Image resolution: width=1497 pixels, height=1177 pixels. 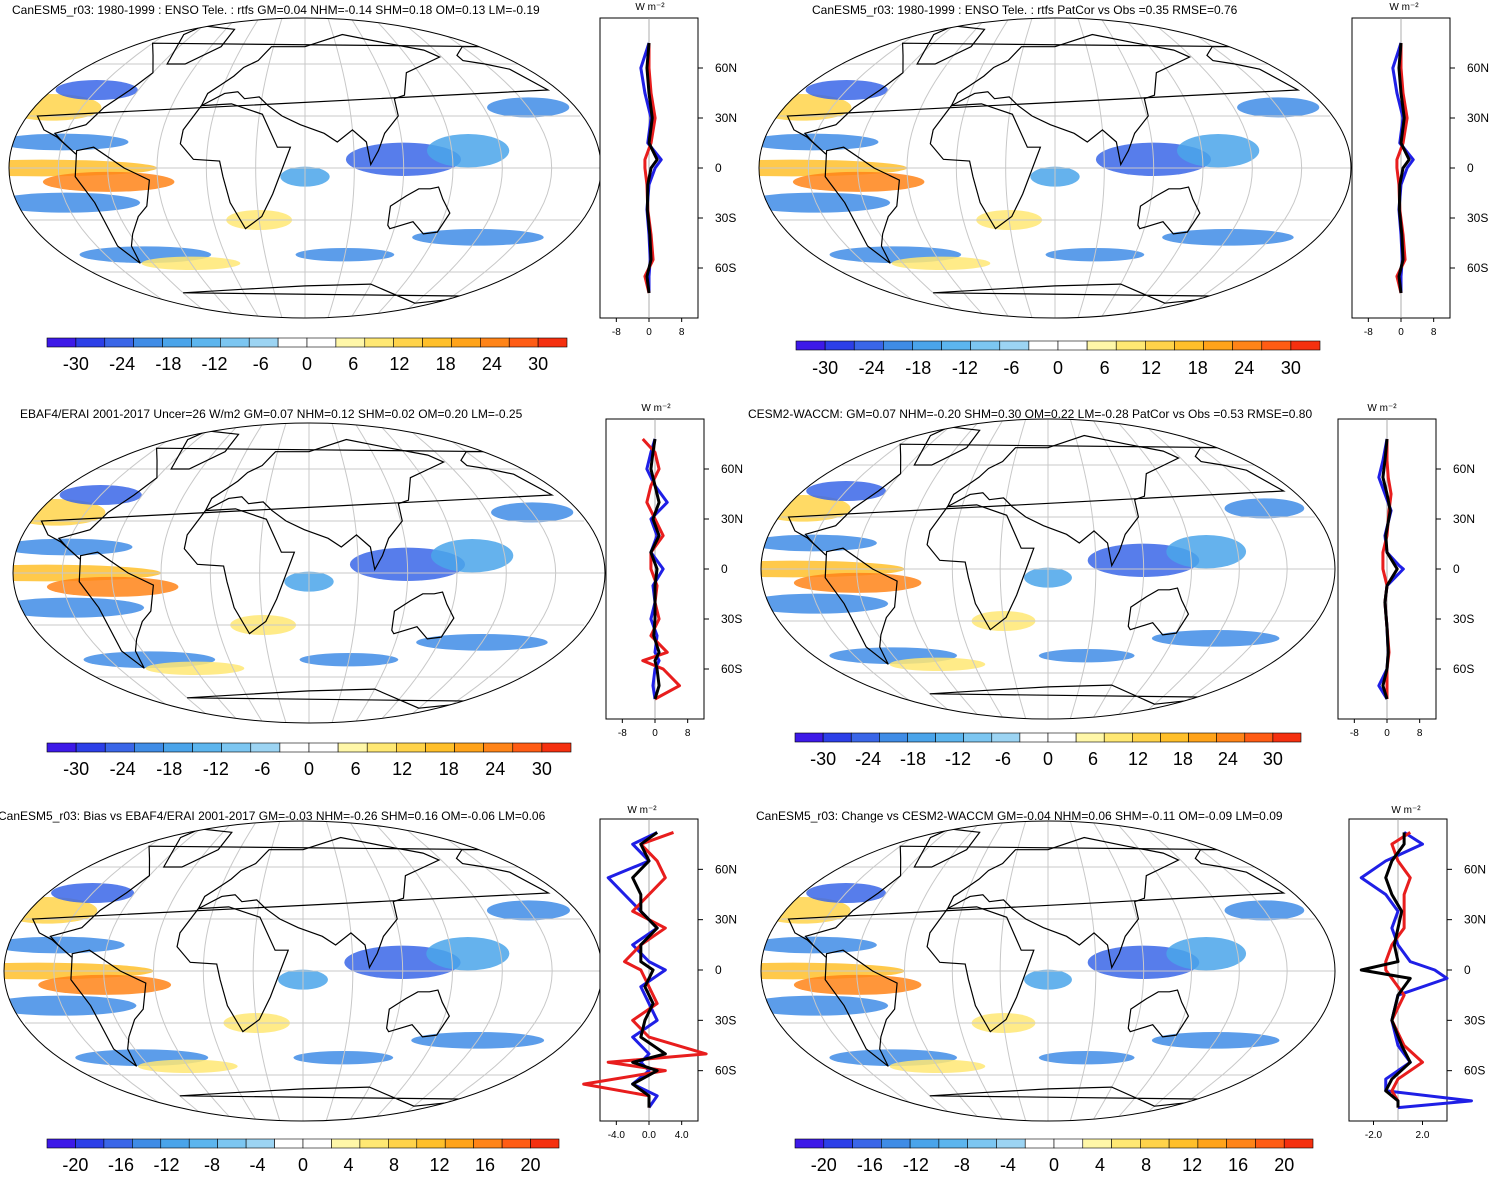 I want to click on zonal-mean-black, so click(x=1404, y=168).